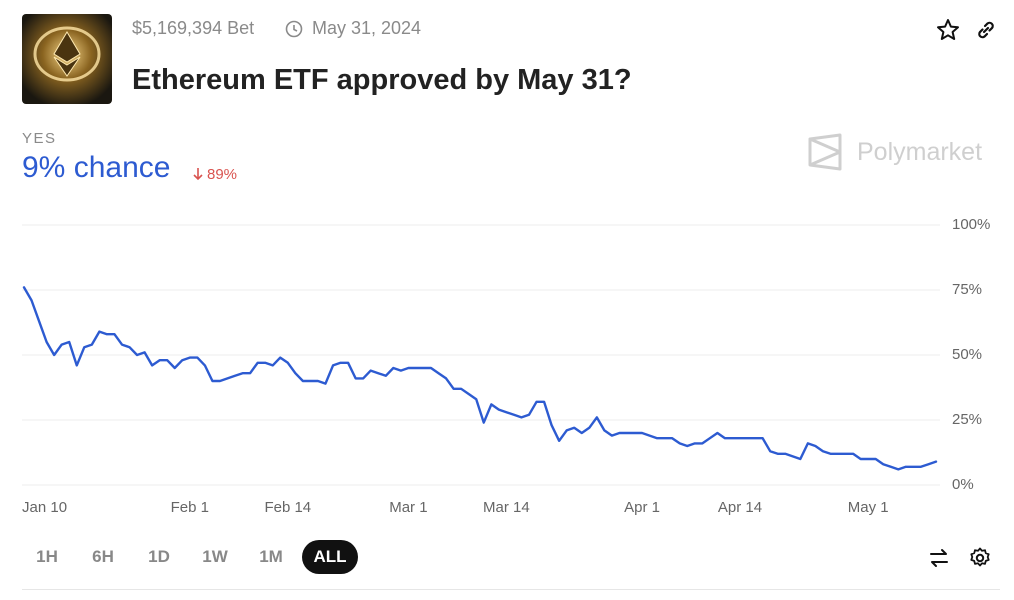 The width and height of the screenshot is (1014, 600). I want to click on clock-icon, so click(294, 29).